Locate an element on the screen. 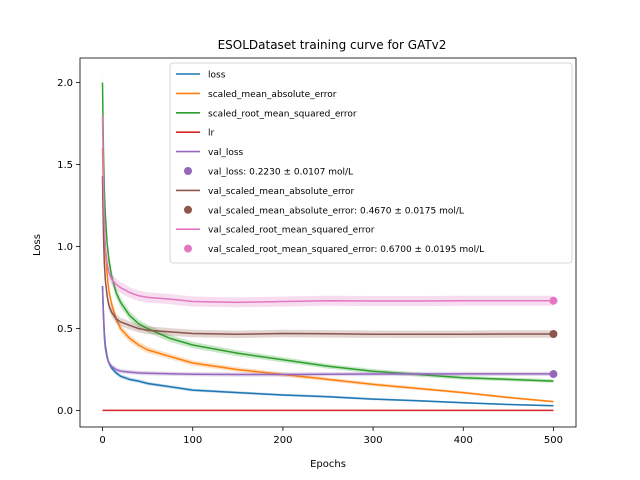 This screenshot has height=480, width=640. legend-label-6: val_scaled_mean_absolute_error is located at coordinates (281, 192).